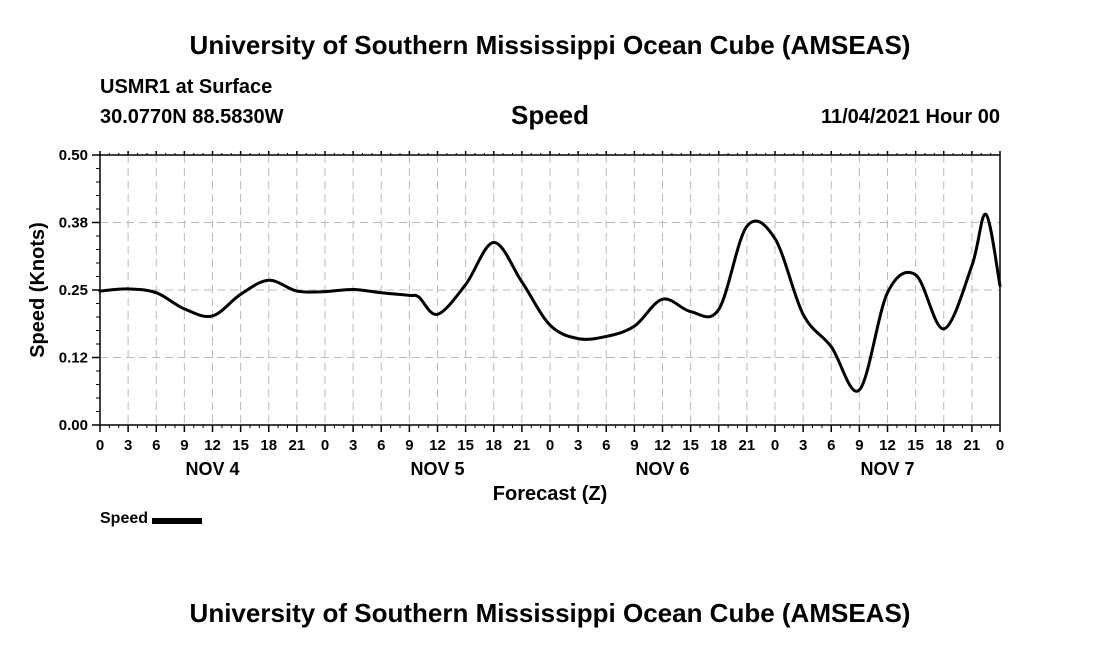  Describe the element at coordinates (437, 469) in the screenshot. I see `day-label: NOV 5` at that location.